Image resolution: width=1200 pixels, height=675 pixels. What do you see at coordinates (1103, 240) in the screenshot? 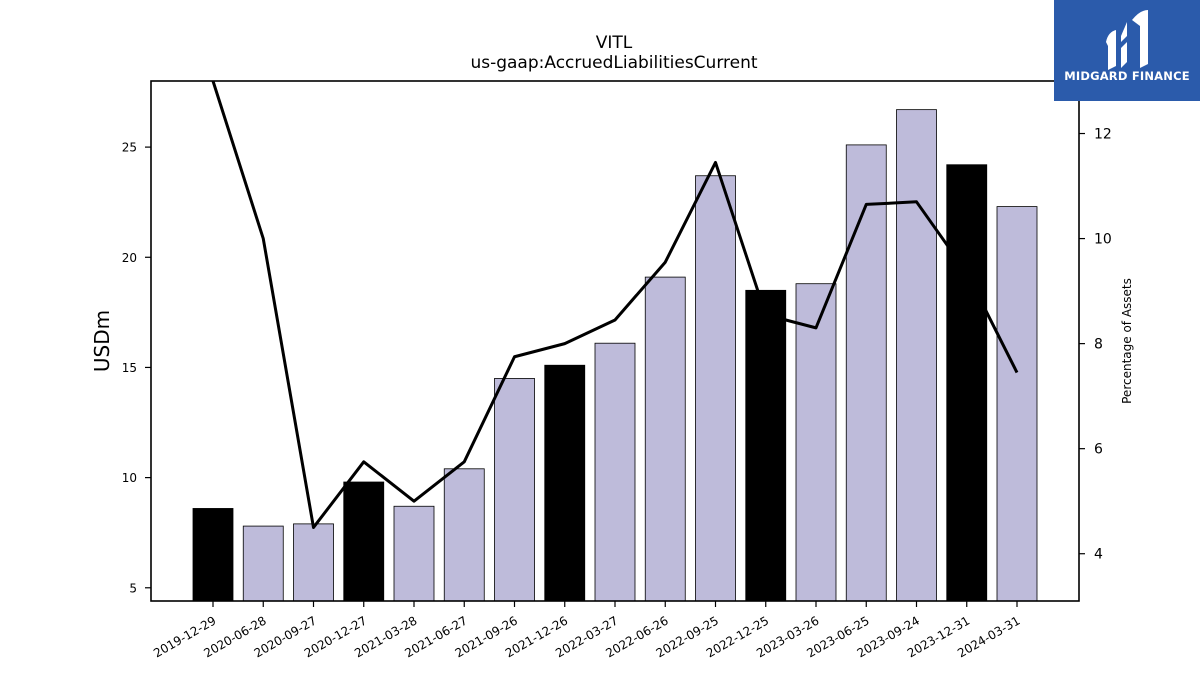
I see `y2-tick-label-10: 10` at bounding box center [1103, 240].